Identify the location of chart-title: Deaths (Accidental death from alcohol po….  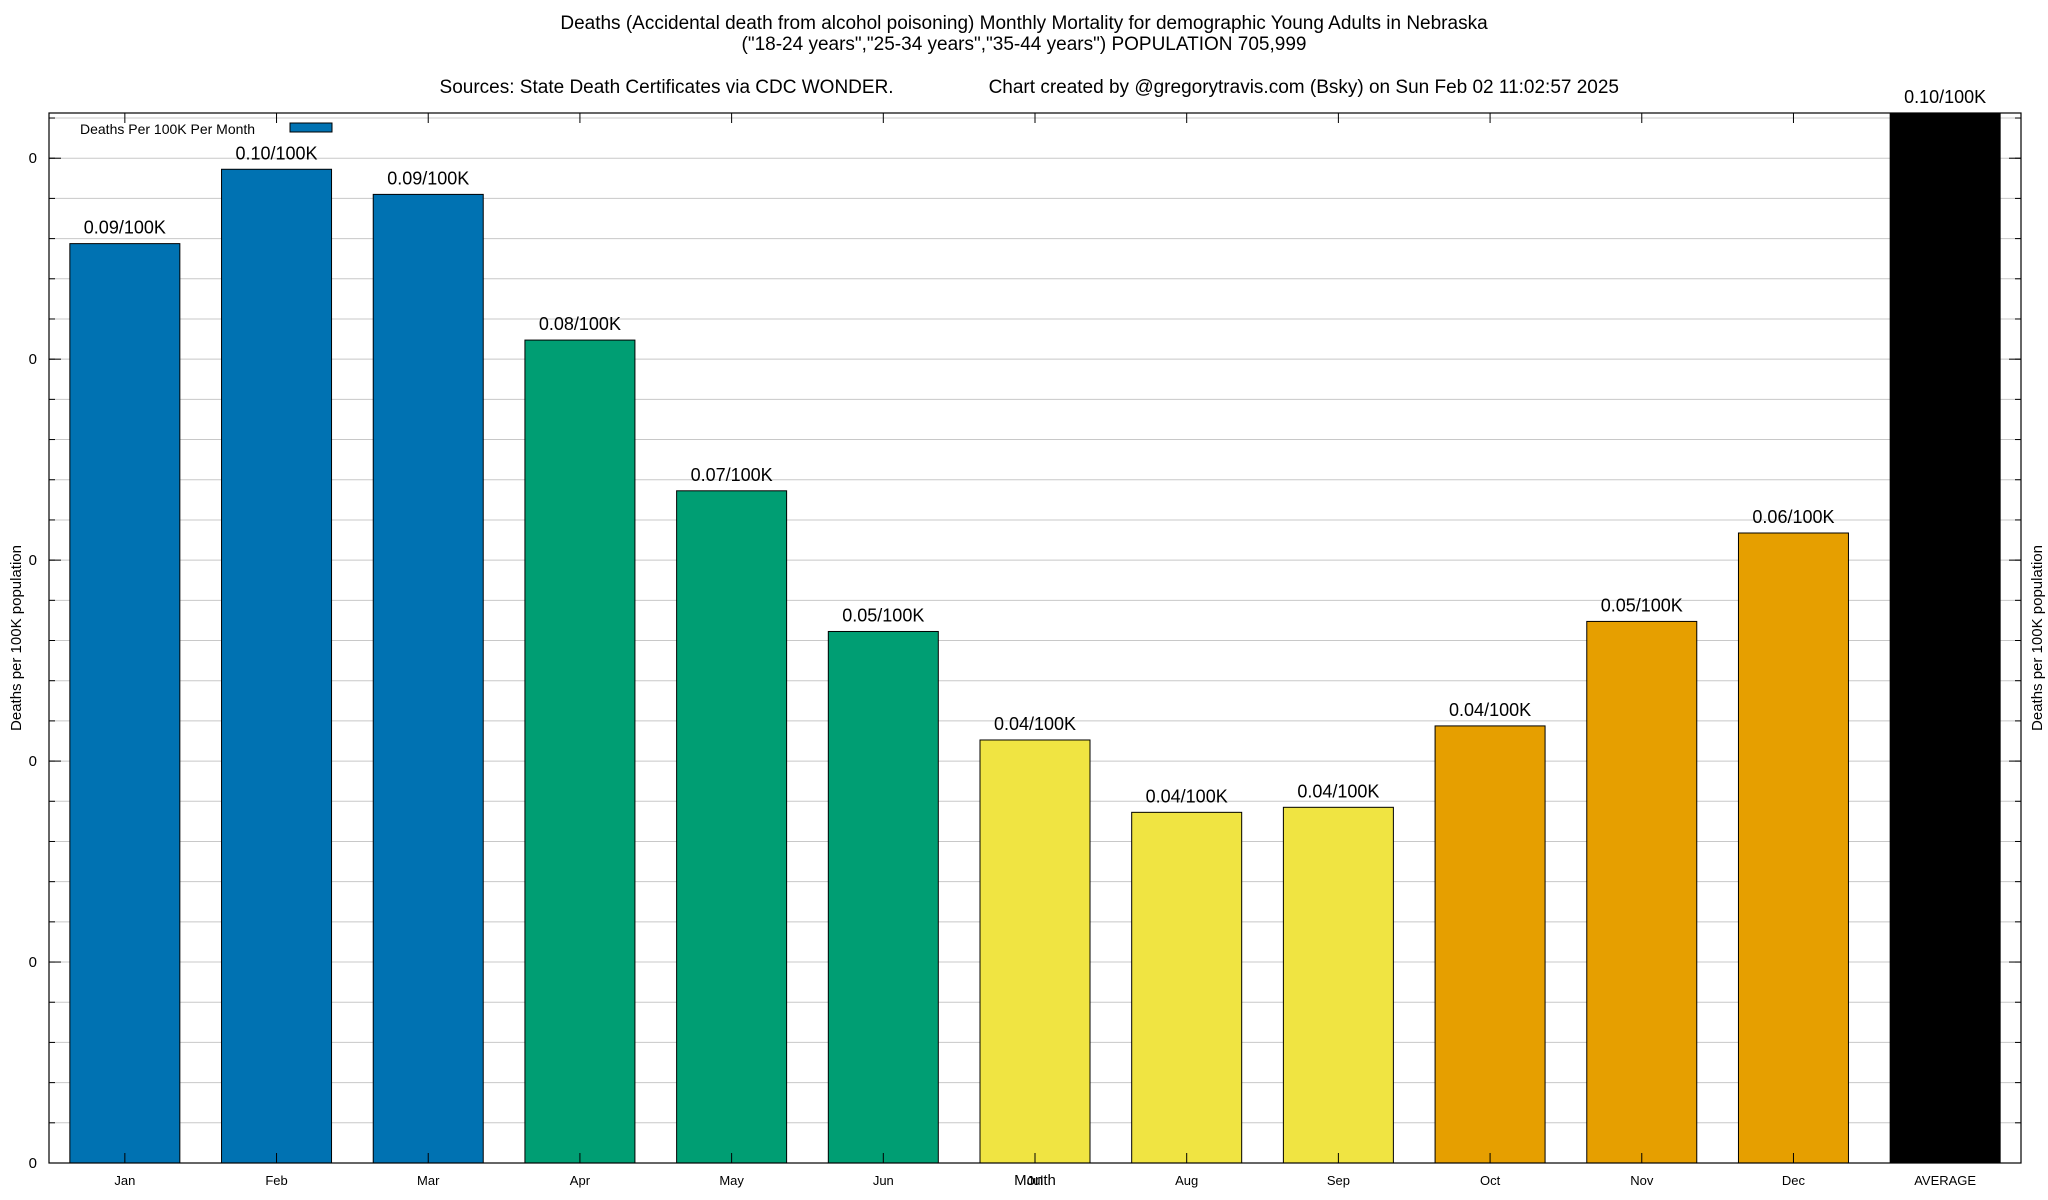
(1024, 23).